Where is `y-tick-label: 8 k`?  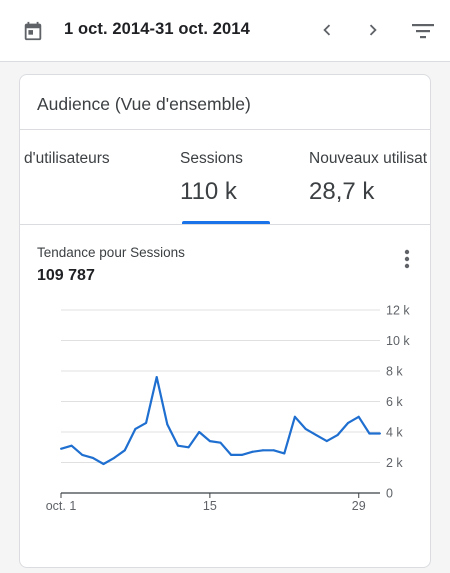 y-tick-label: 8 k is located at coordinates (394, 372).